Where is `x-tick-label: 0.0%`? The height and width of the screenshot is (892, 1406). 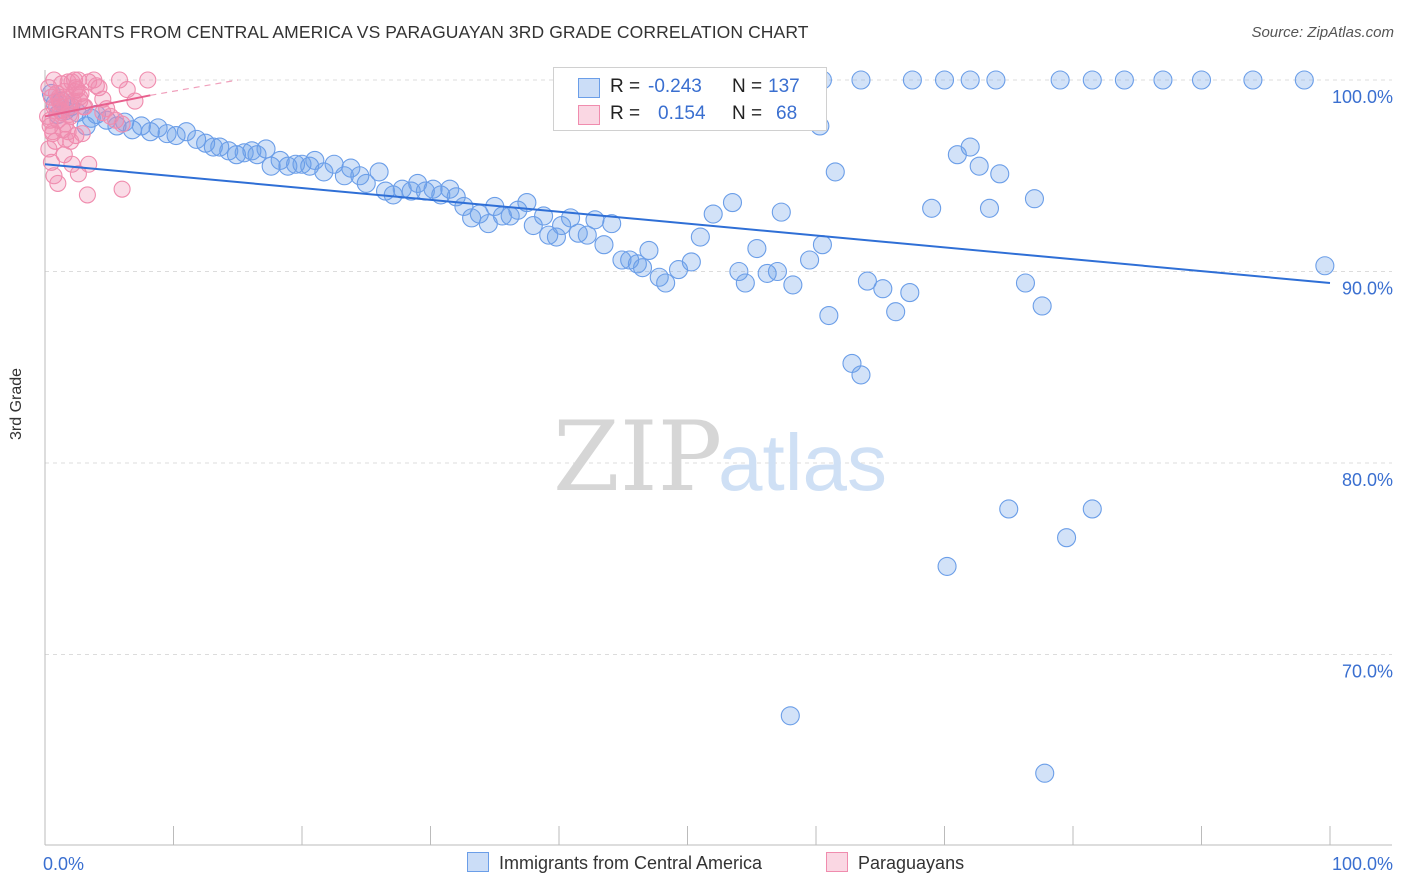 x-tick-label: 0.0% is located at coordinates (63, 864).